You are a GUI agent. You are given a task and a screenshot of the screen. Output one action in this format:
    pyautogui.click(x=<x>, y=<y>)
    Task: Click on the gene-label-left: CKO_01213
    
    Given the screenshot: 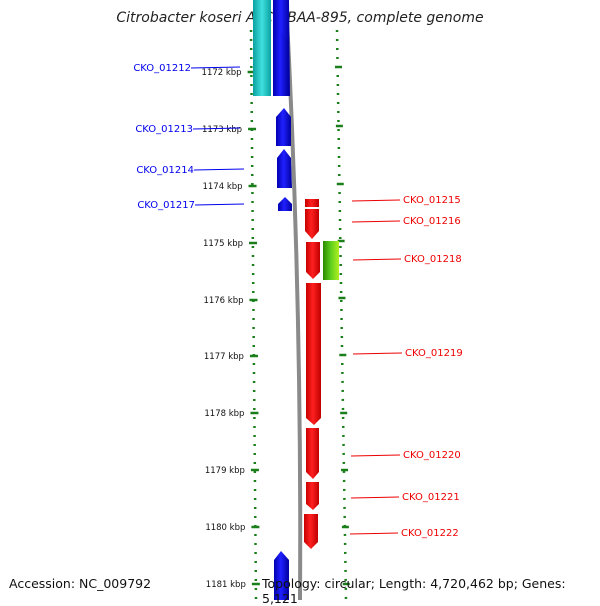 What is the action you would take?
    pyautogui.click(x=164, y=129)
    